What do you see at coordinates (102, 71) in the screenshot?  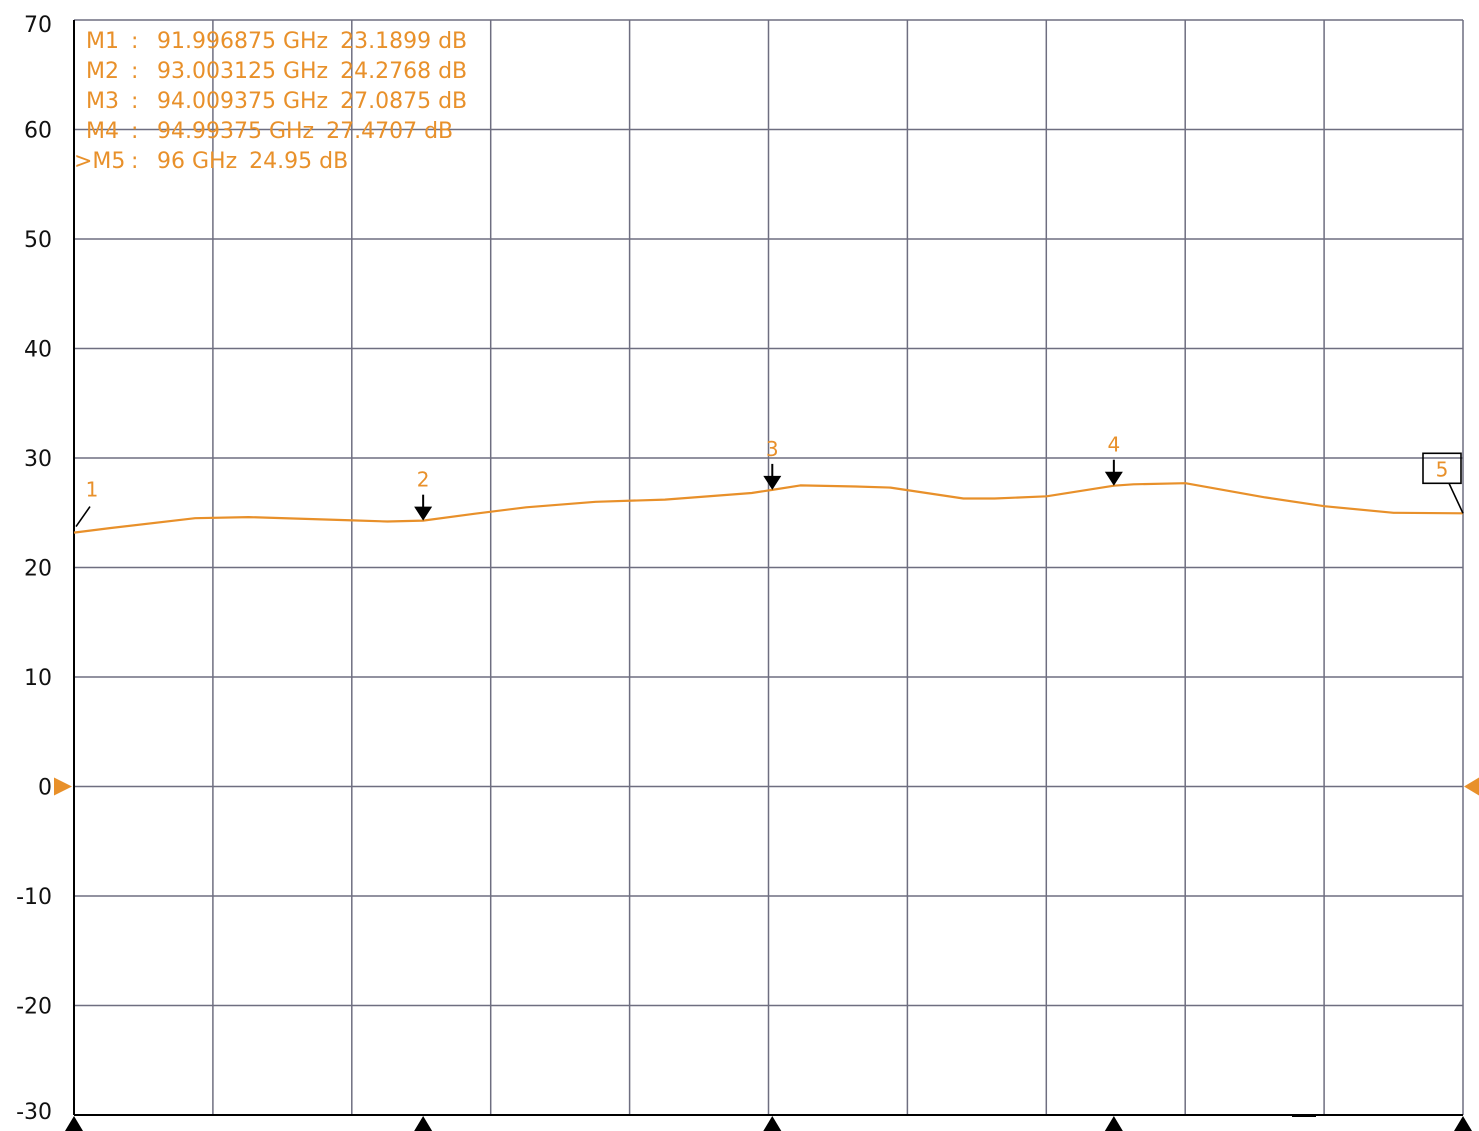 I see `readout-2-name: M2` at bounding box center [102, 71].